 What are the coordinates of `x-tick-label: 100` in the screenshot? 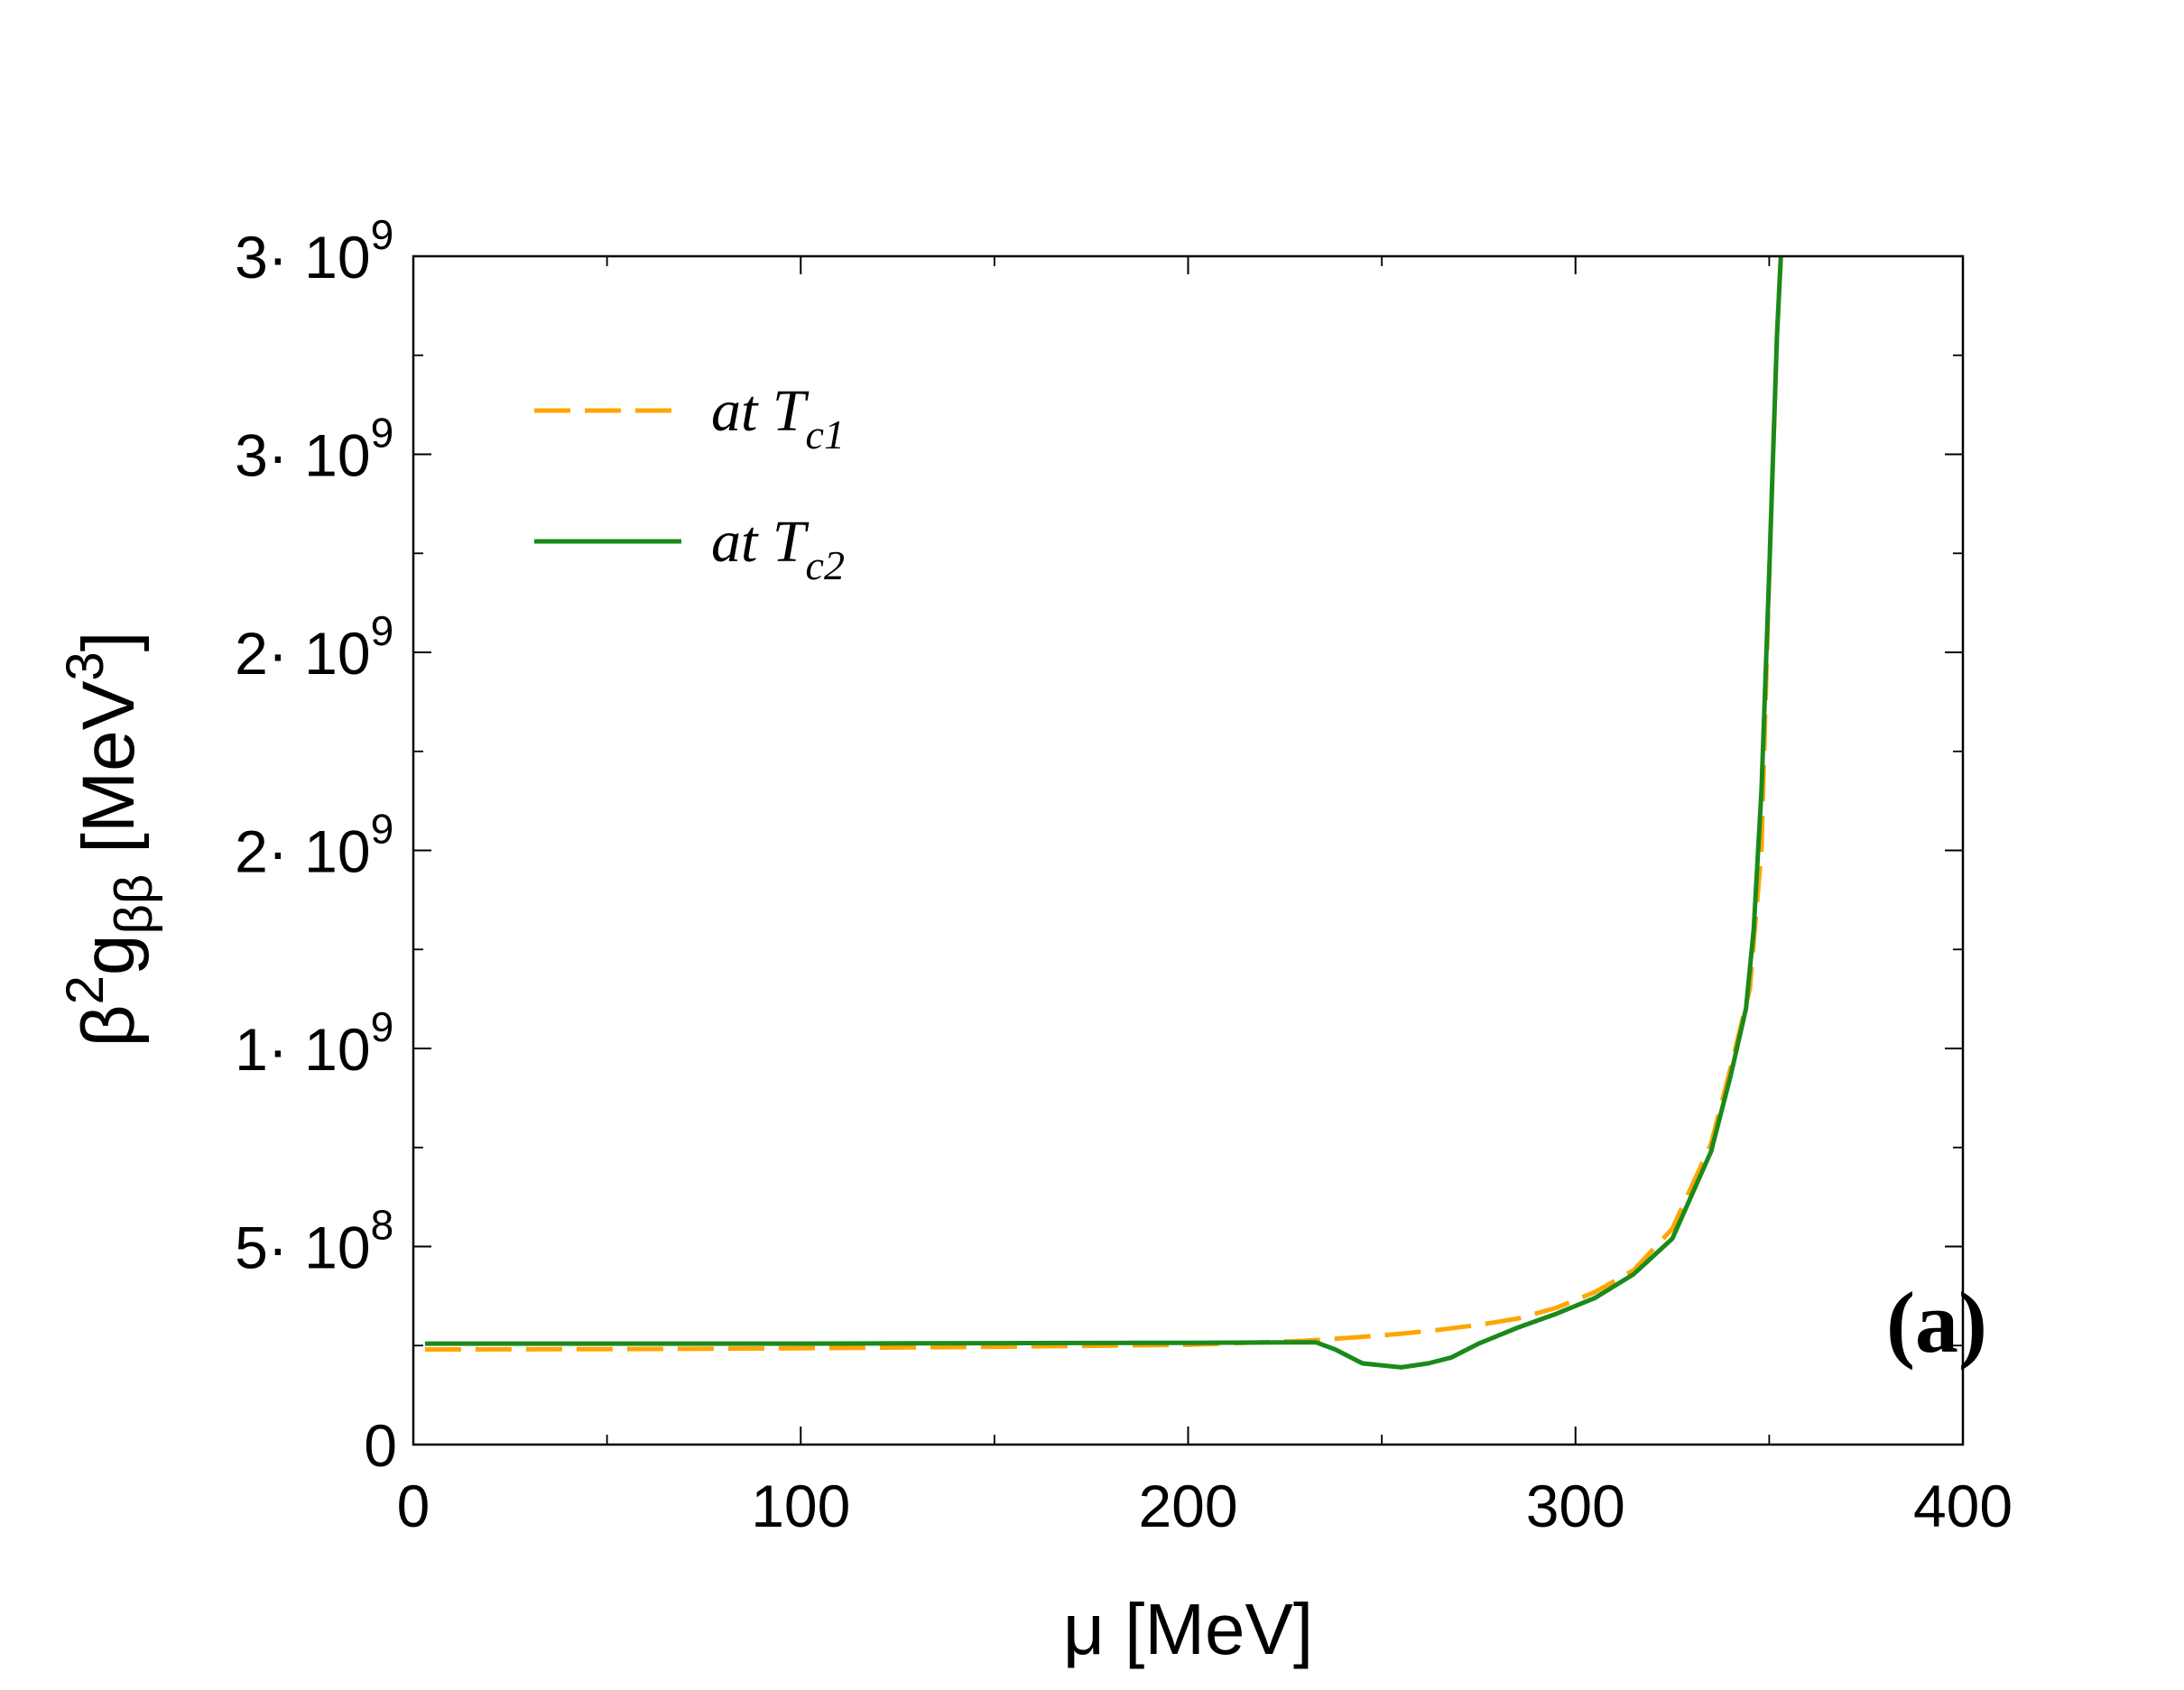 It's located at (800, 1506).